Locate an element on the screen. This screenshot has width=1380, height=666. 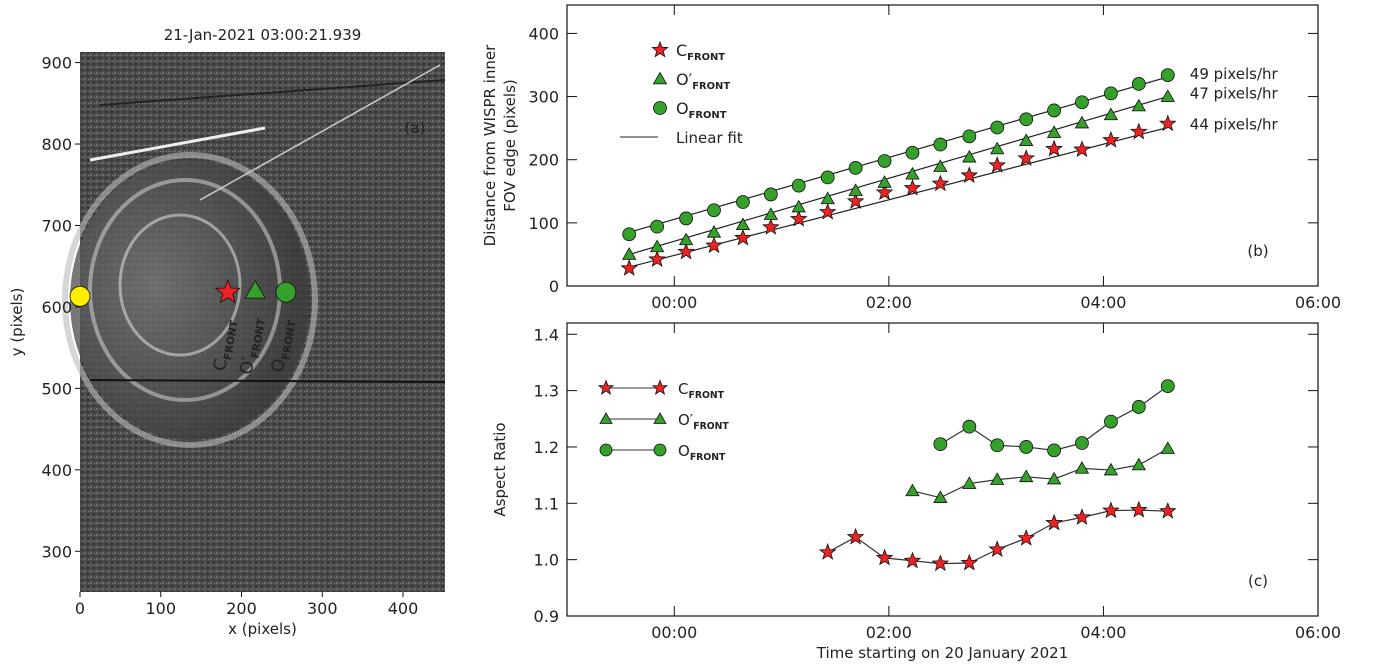
y-tick-label: 1.0 is located at coordinates (546, 560).